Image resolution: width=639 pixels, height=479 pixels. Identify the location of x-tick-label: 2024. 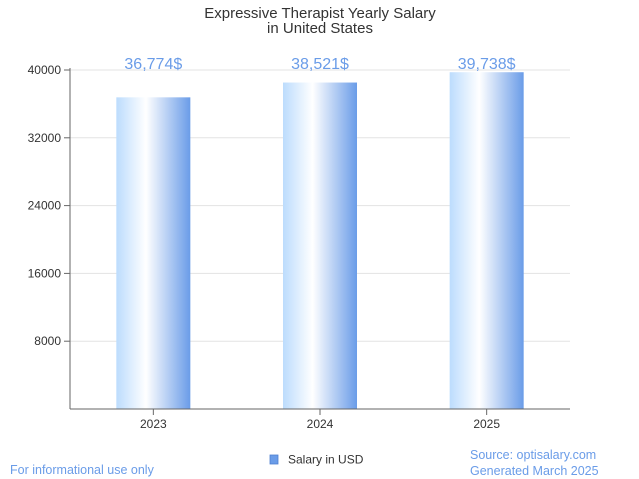
(320, 424).